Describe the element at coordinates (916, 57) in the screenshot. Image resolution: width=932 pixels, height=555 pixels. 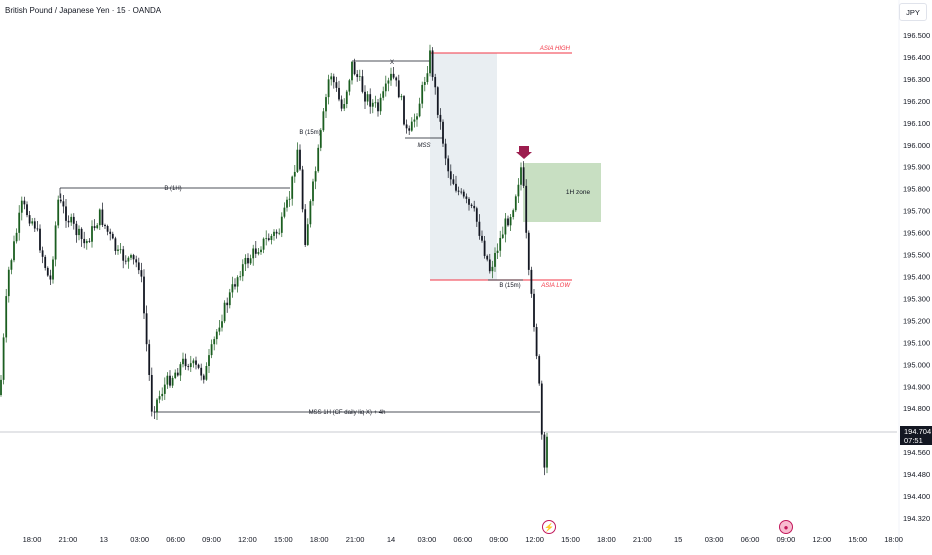
I see `y-tick-label: 196.400` at that location.